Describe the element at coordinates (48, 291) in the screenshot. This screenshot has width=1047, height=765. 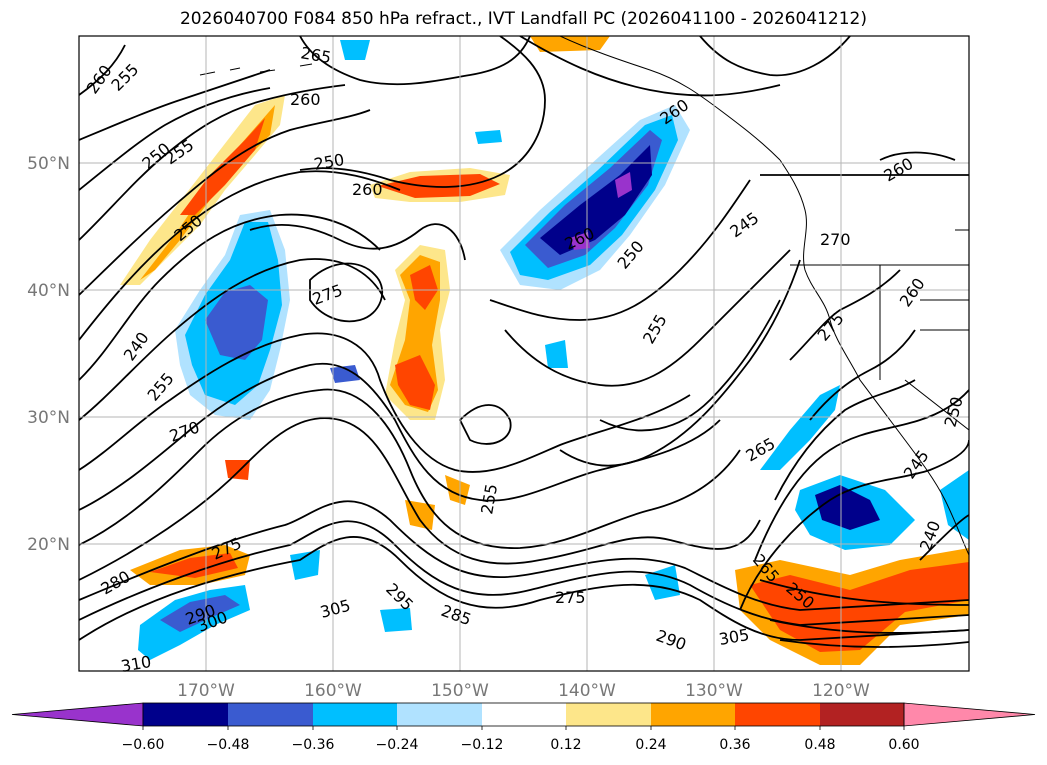
I see `lat-label: 40°N` at that location.